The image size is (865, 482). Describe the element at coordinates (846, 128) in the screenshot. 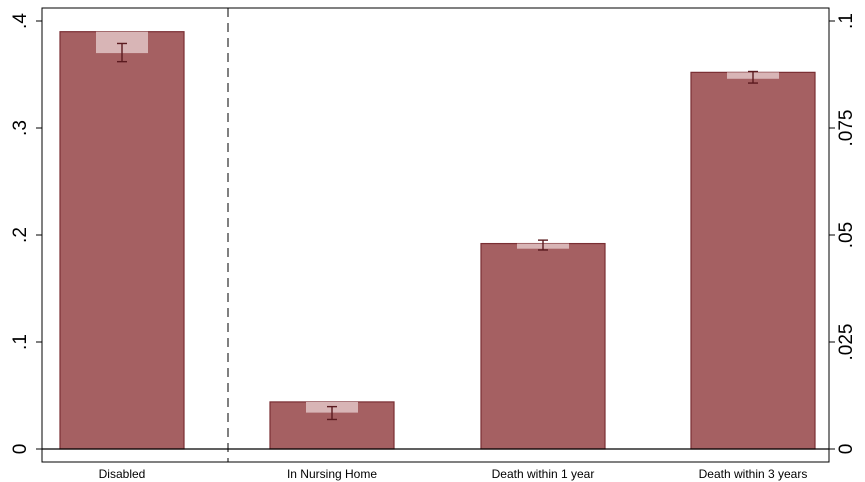

I see `right-tick-label-3: .075` at that location.